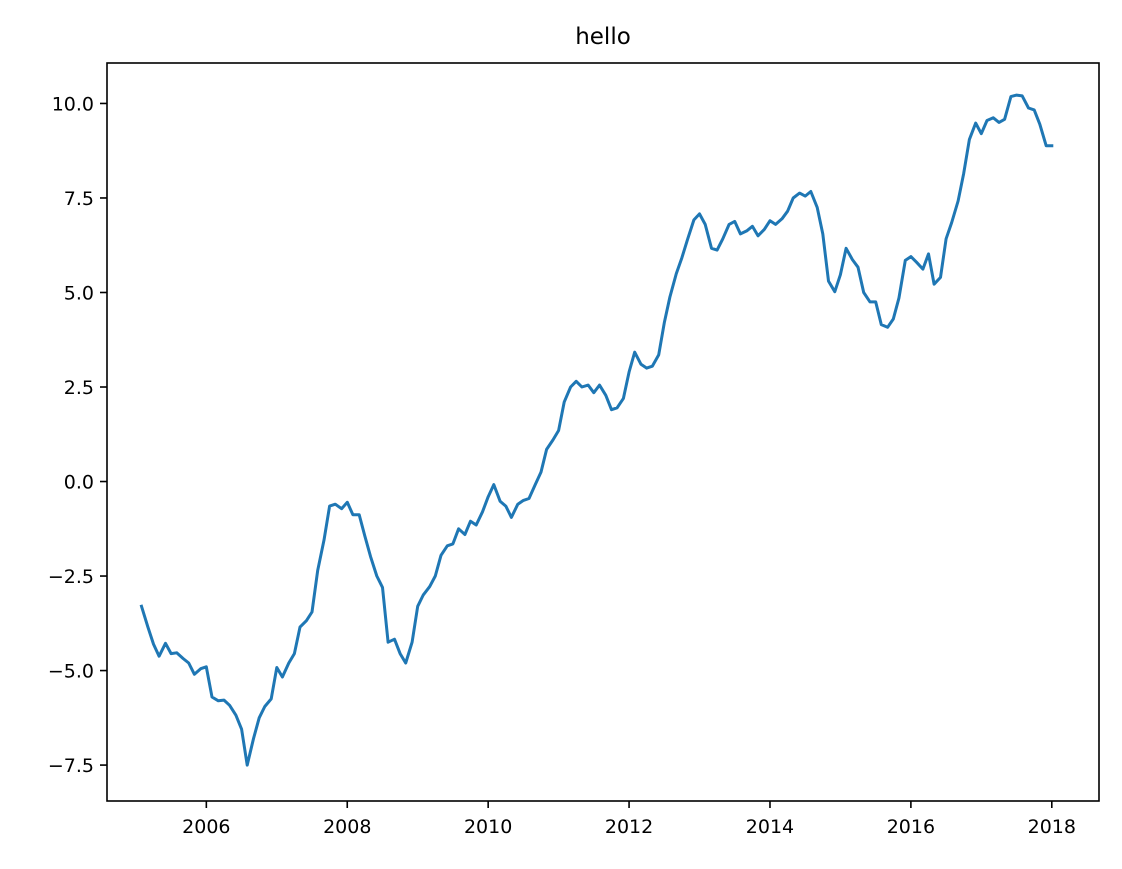 The image size is (1122, 869). Describe the element at coordinates (488, 827) in the screenshot. I see `x-tick-label: 2010` at that location.